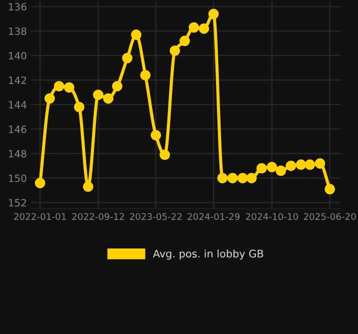 Image resolution: width=358 pixels, height=334 pixels. What do you see at coordinates (17, 56) in the screenshot?
I see `y-tick-label: 140` at bounding box center [17, 56].